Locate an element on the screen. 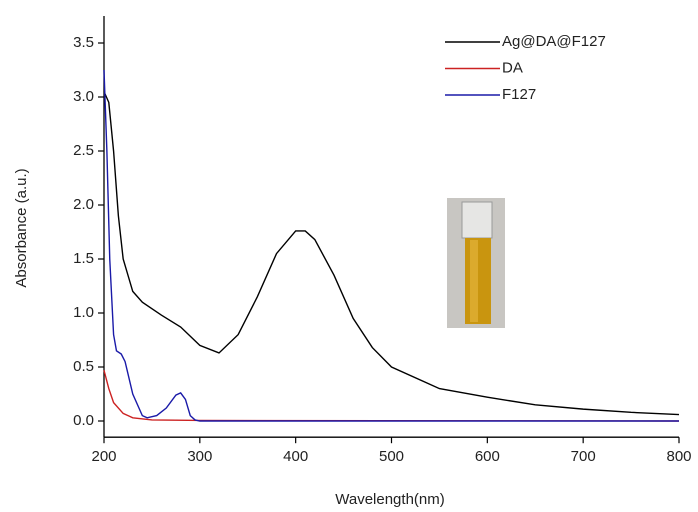 The width and height of the screenshot is (698, 512). x-tick-label: 400 is located at coordinates (295, 456).